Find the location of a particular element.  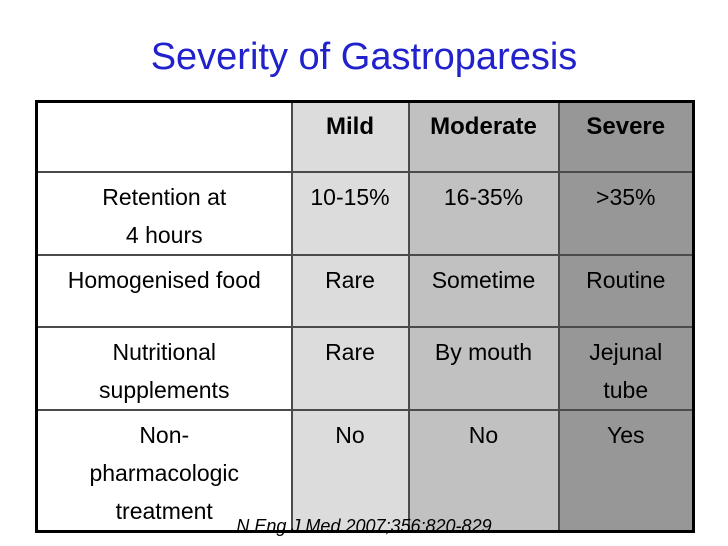

cell-homogenised-moderate: Sometime is located at coordinates (483, 290).